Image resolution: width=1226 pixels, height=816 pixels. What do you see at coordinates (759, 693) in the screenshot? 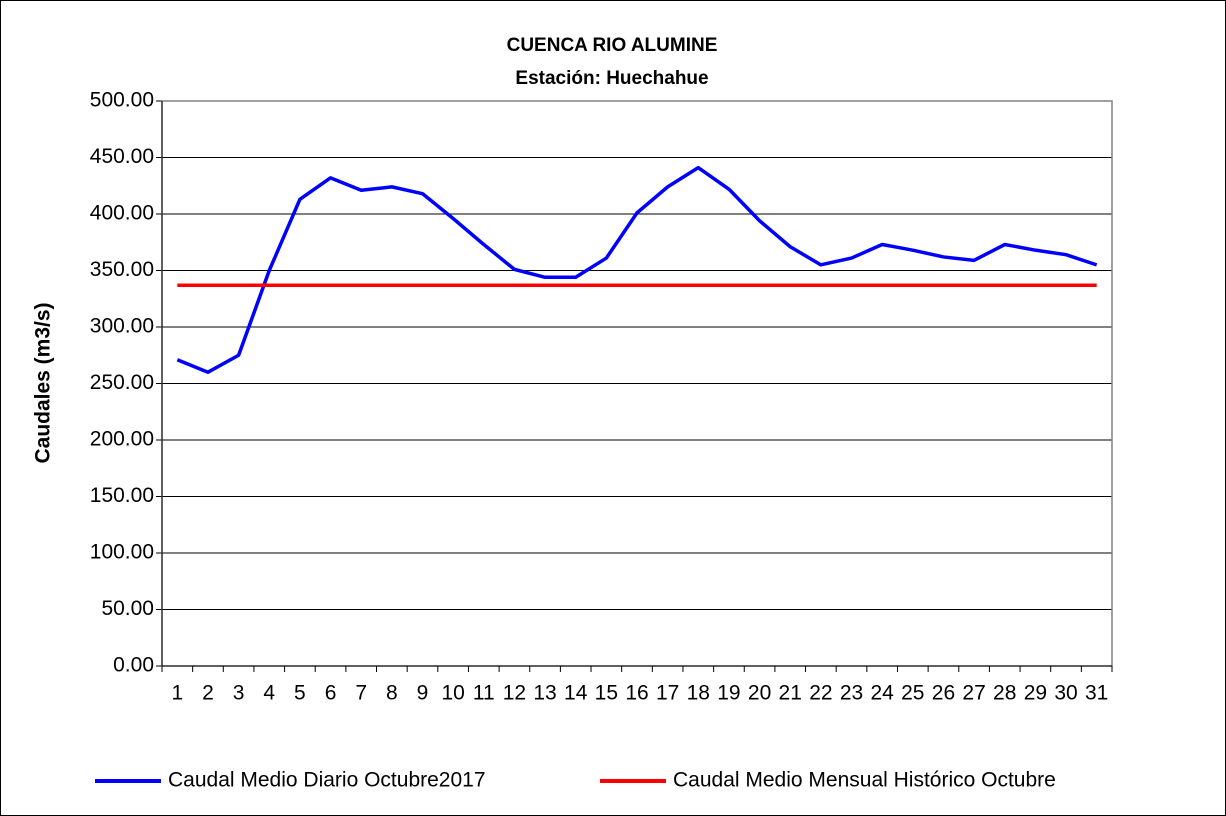
I see `x-tick-label: 20` at bounding box center [759, 693].